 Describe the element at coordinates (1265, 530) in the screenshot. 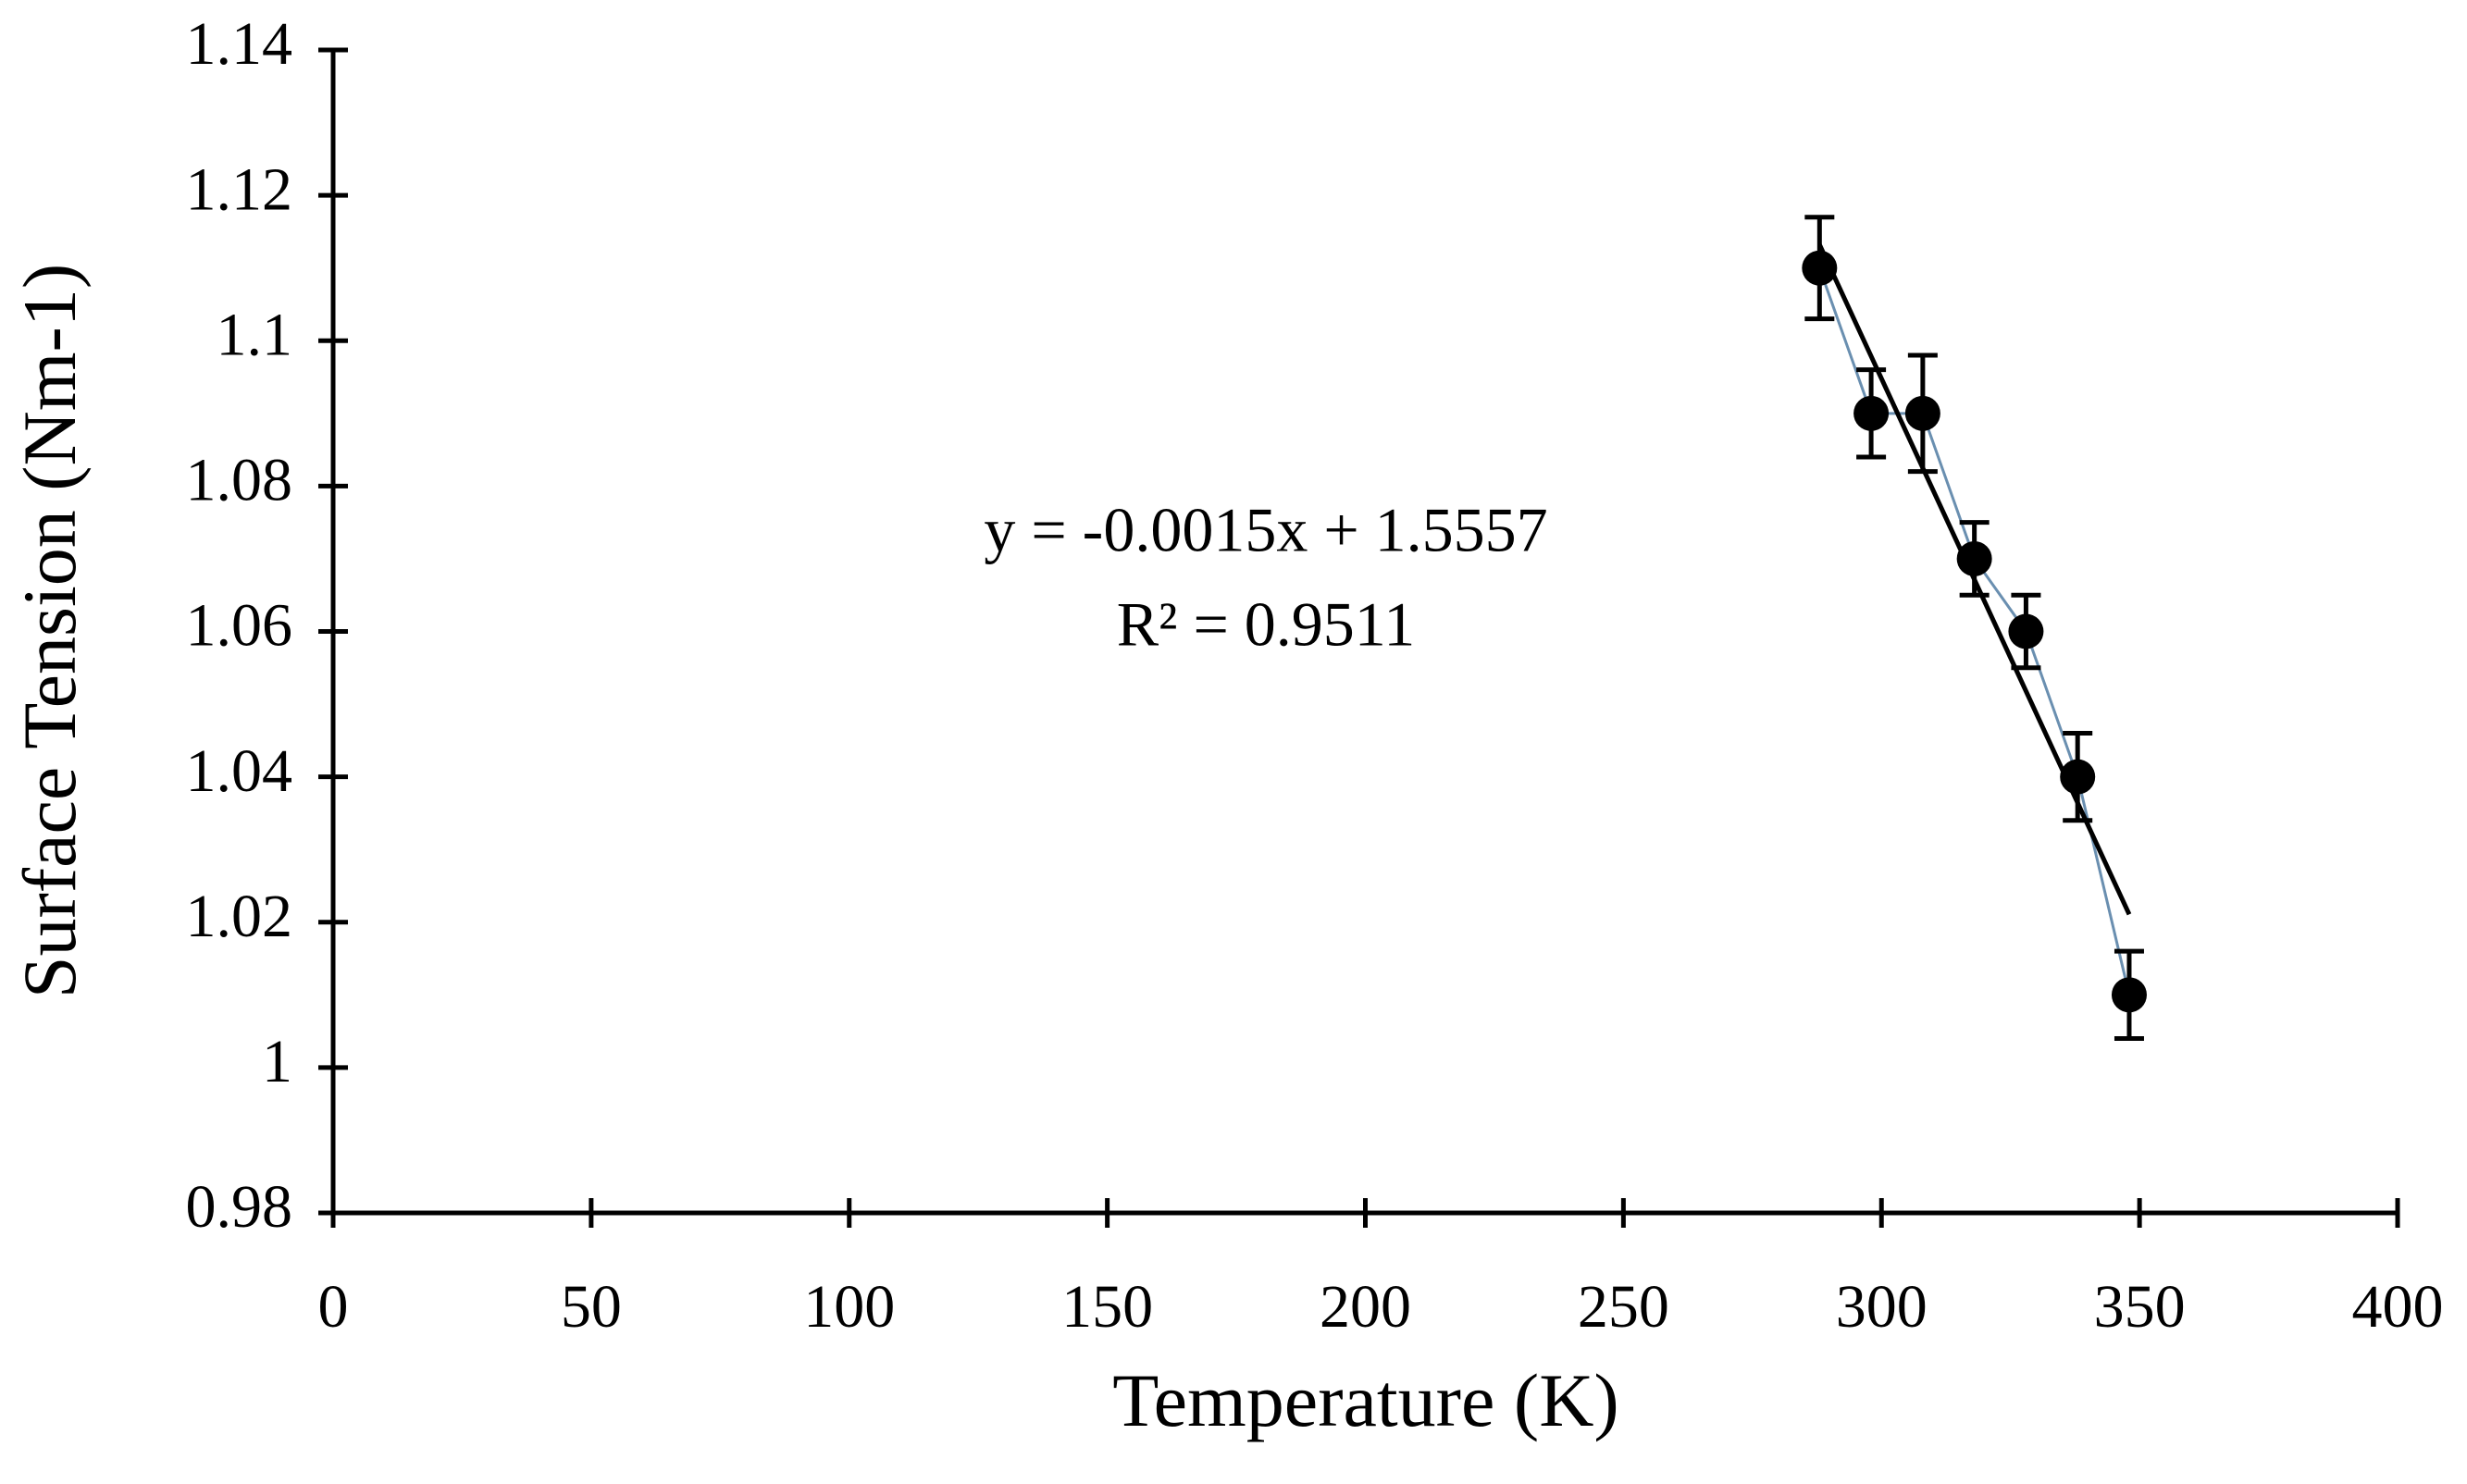

I see `equation: y = -0.0015x + 1.5557` at that location.